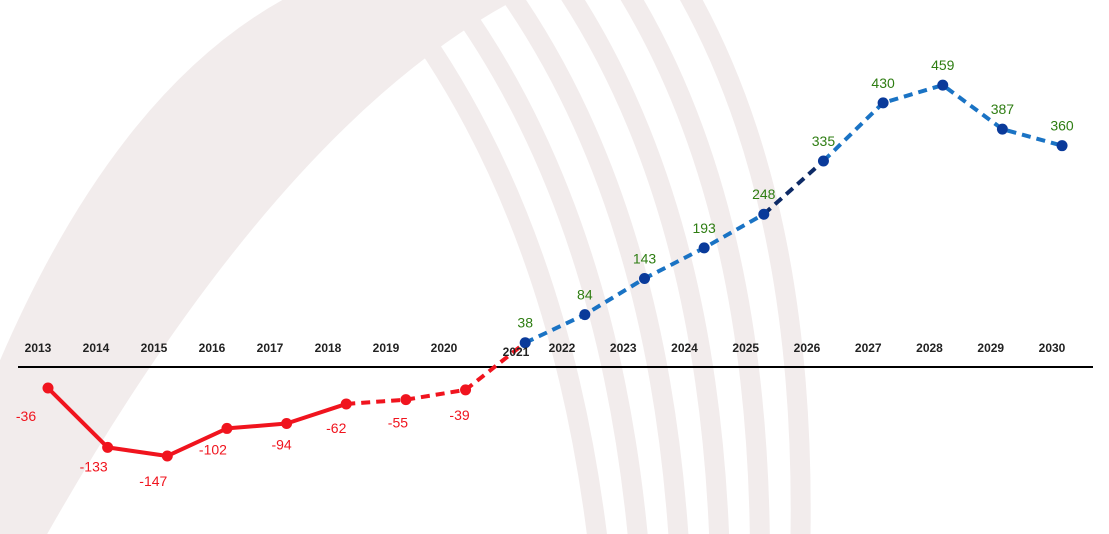 The image size is (1109, 534). I want to click on x-tick-label-2014: 2014, so click(96, 348).